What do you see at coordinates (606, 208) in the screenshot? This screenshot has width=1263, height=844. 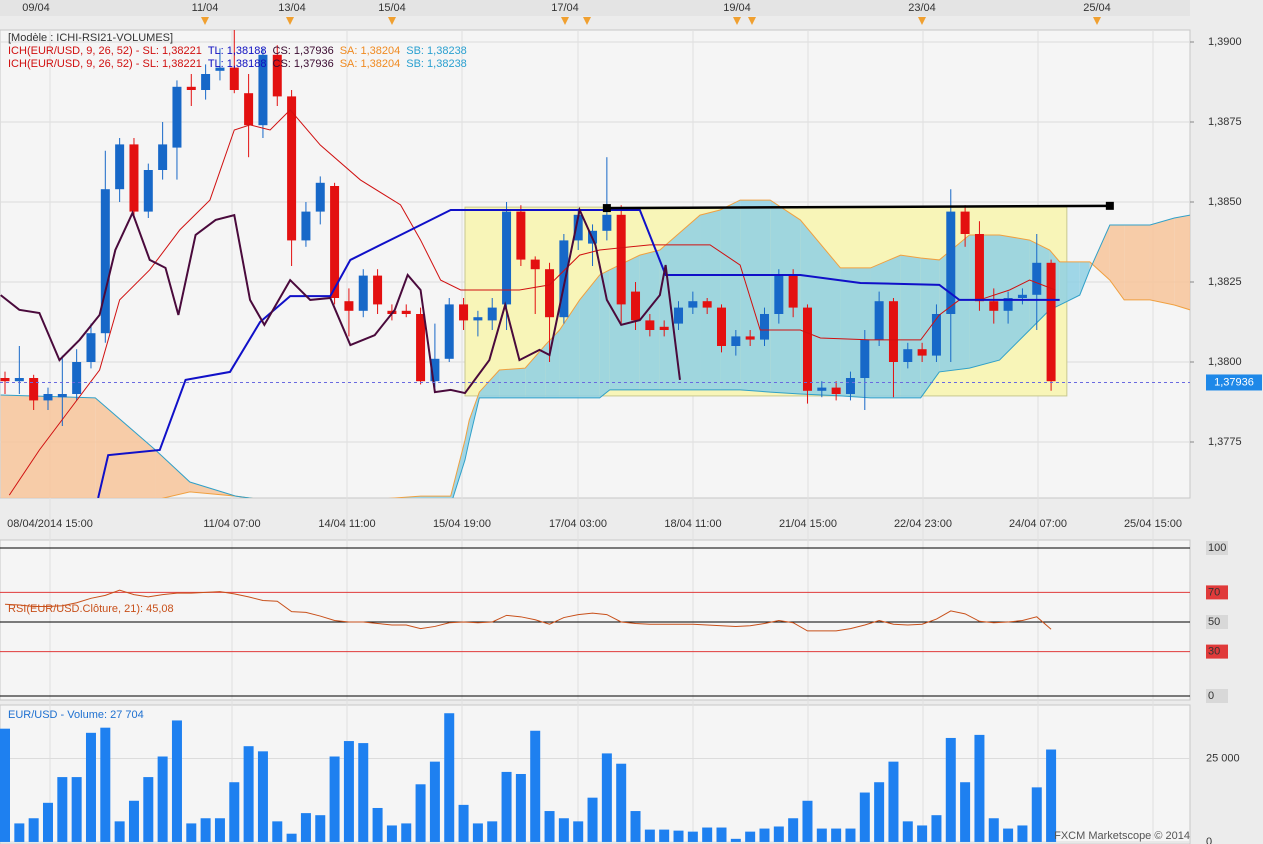 I see `trendline-handle` at bounding box center [606, 208].